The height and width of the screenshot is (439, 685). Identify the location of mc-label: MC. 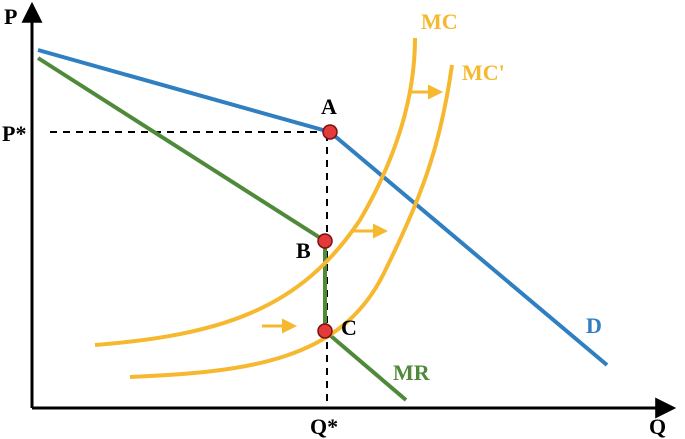
(439, 21).